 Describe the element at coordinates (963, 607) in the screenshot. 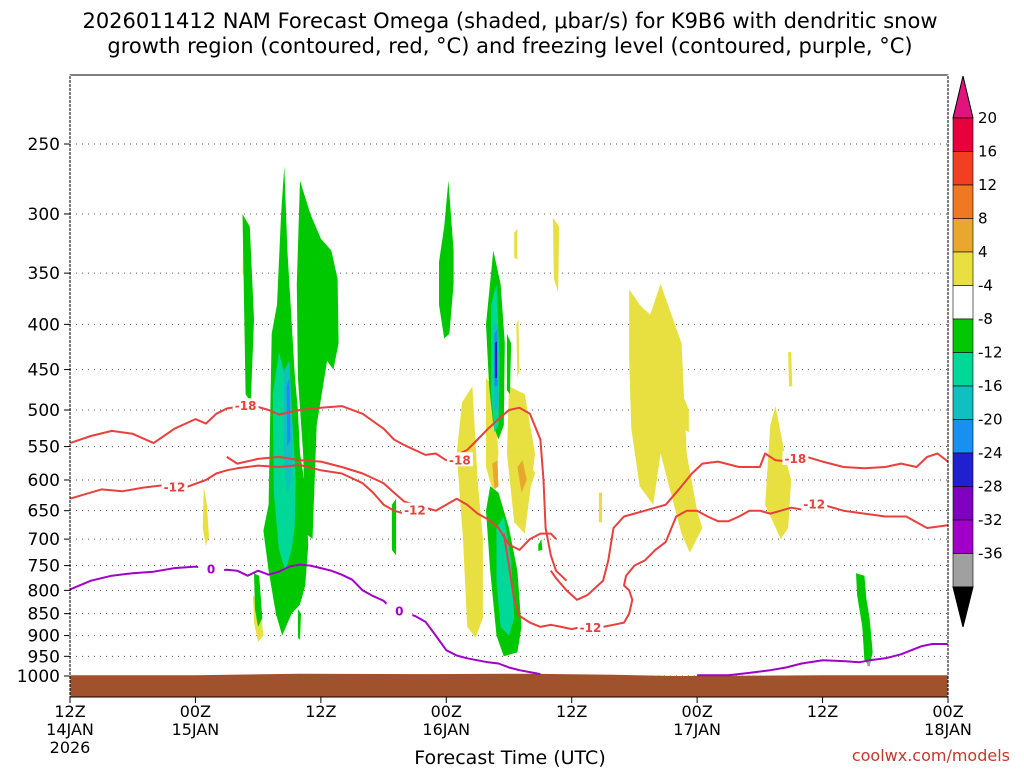

I see `colorbar-bottom-arrow` at that location.